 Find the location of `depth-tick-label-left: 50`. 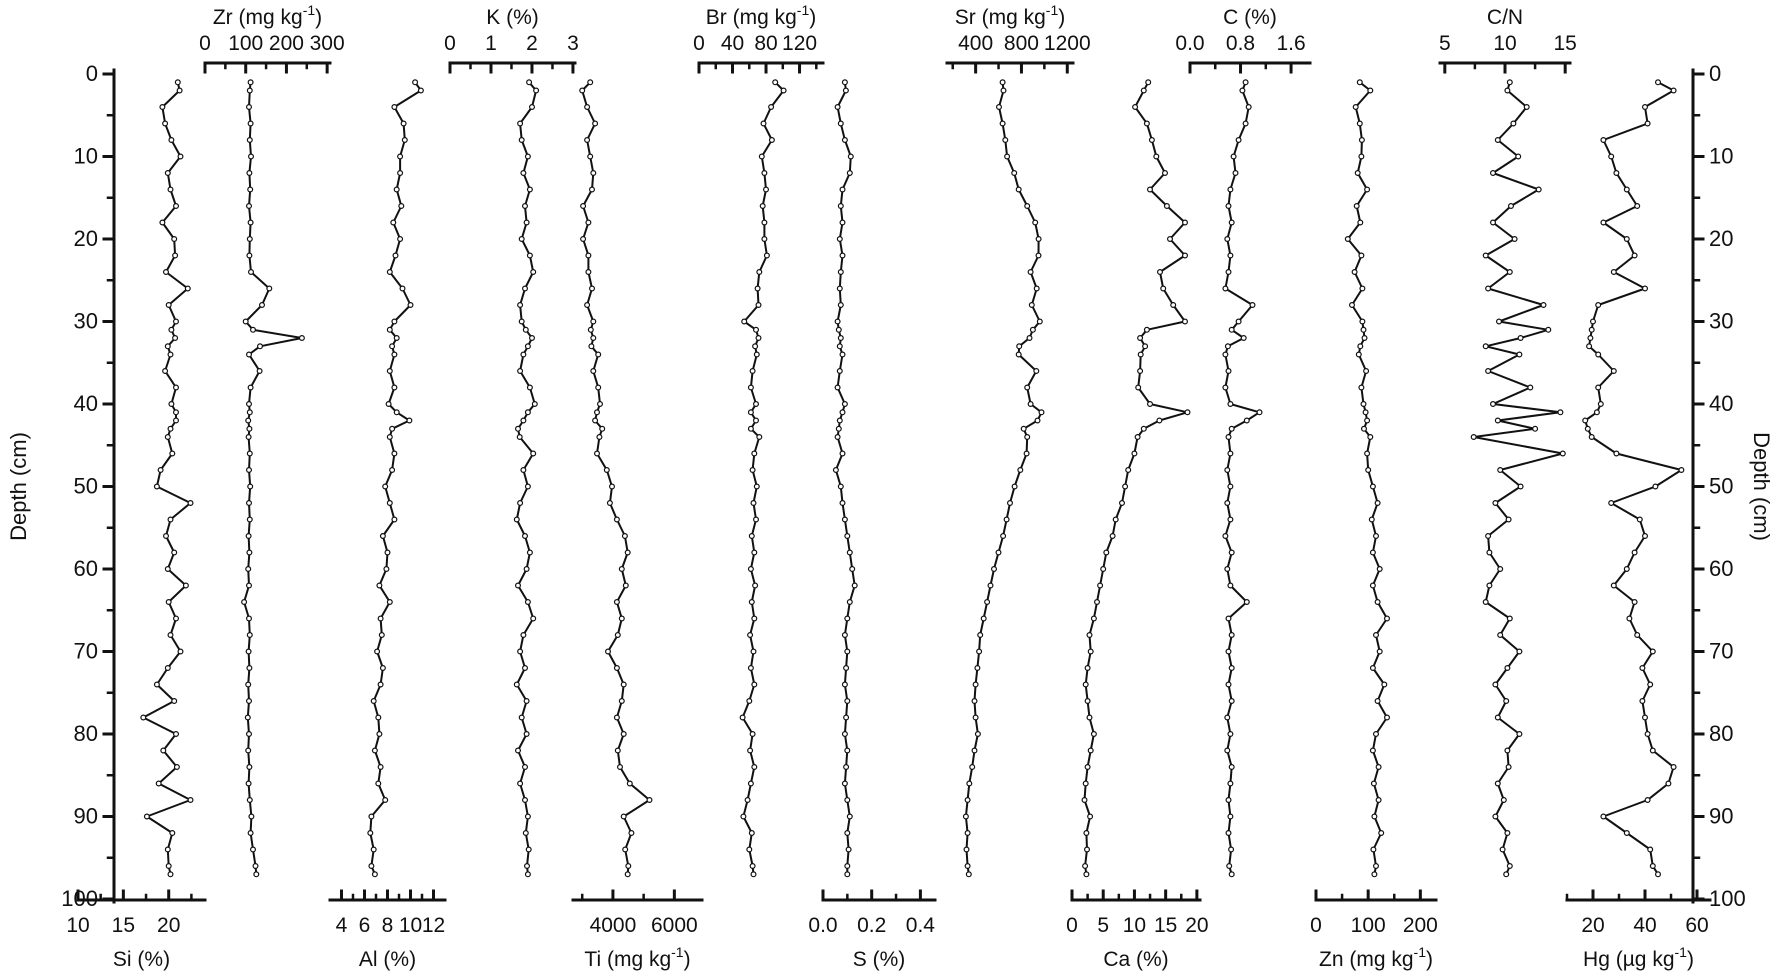

depth-tick-label-left: 50 is located at coordinates (86, 486).